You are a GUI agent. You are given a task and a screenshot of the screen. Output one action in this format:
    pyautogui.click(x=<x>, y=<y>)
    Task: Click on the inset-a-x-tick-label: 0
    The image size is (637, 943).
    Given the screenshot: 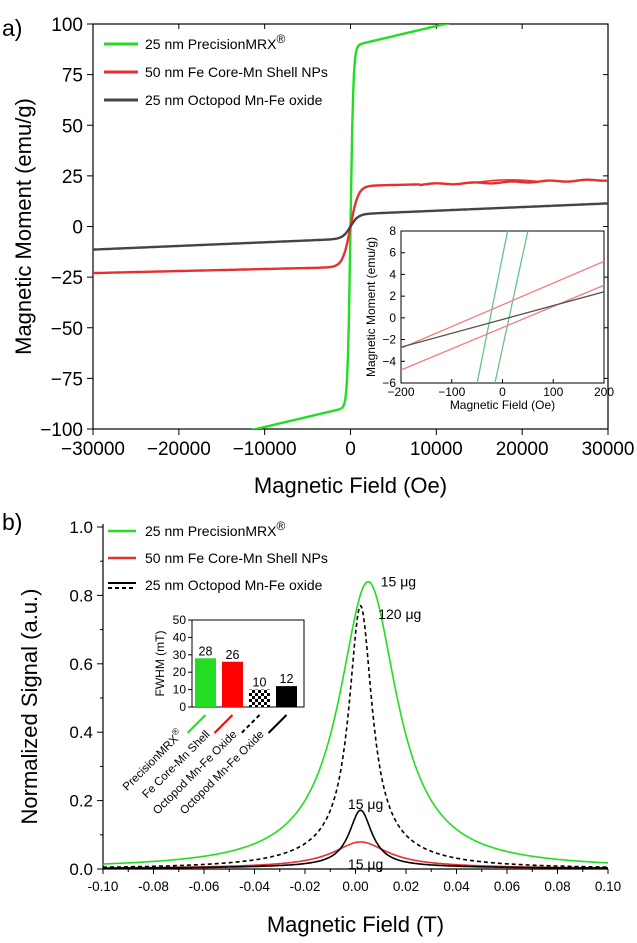 What is the action you would take?
    pyautogui.click(x=502, y=392)
    